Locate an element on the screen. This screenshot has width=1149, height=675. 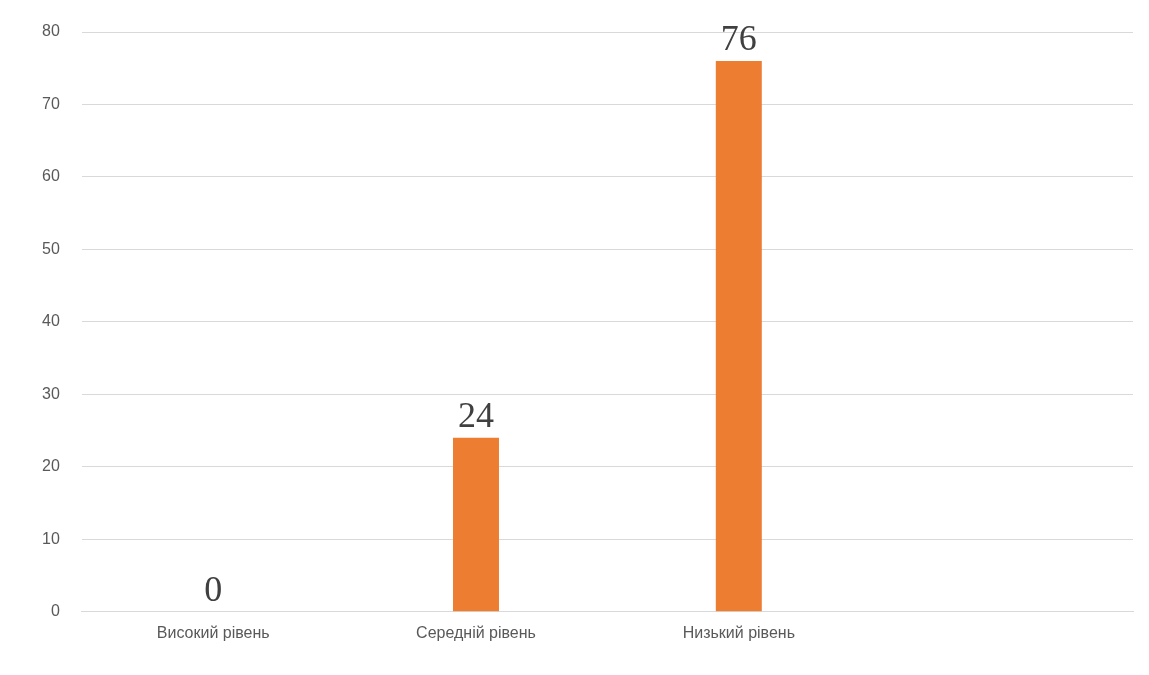
y-tick-label: 0 is located at coordinates (55, 611).